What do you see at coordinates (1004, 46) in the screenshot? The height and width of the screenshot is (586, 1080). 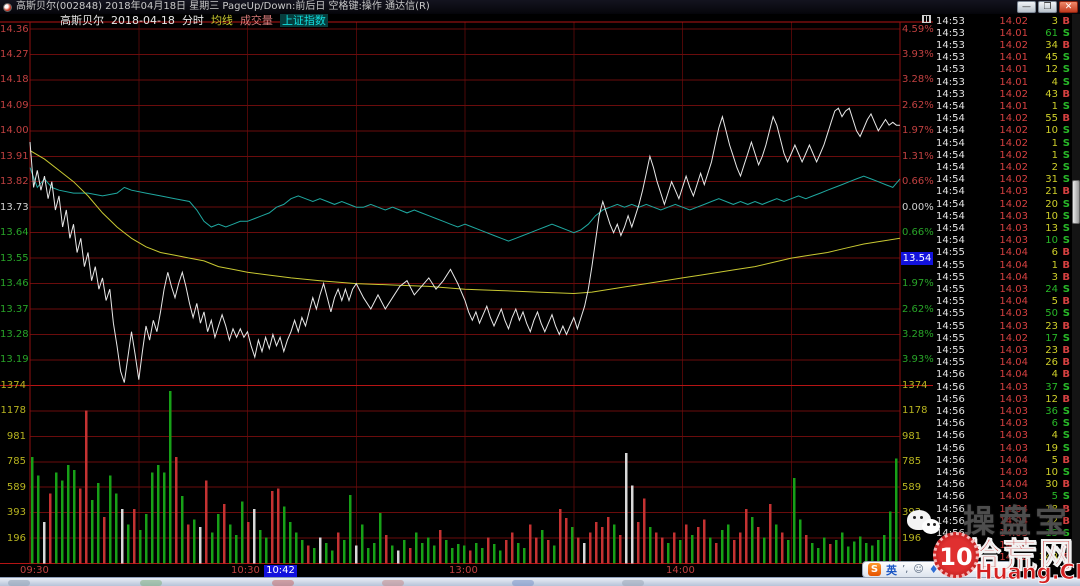 I see `tick-row: 14:53 14.02 34 B` at bounding box center [1004, 46].